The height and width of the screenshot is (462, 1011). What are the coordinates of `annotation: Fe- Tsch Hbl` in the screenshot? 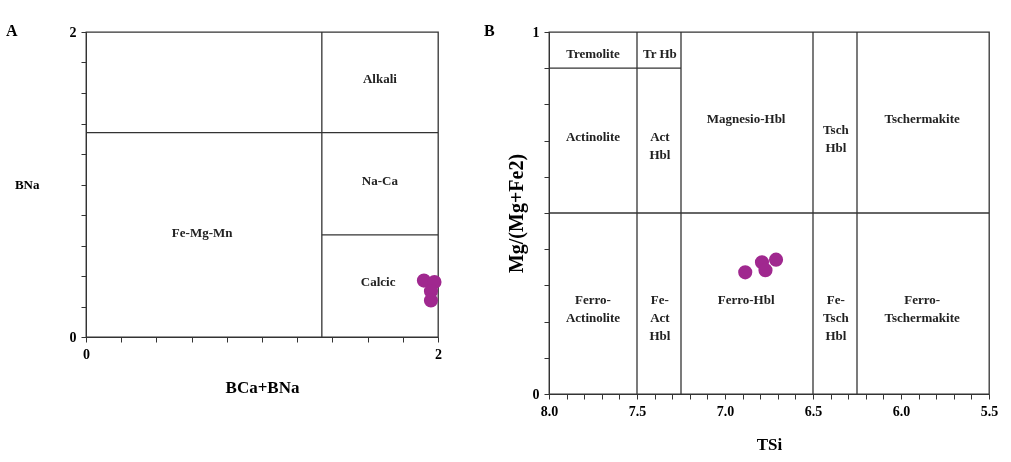 It's located at (836, 317).